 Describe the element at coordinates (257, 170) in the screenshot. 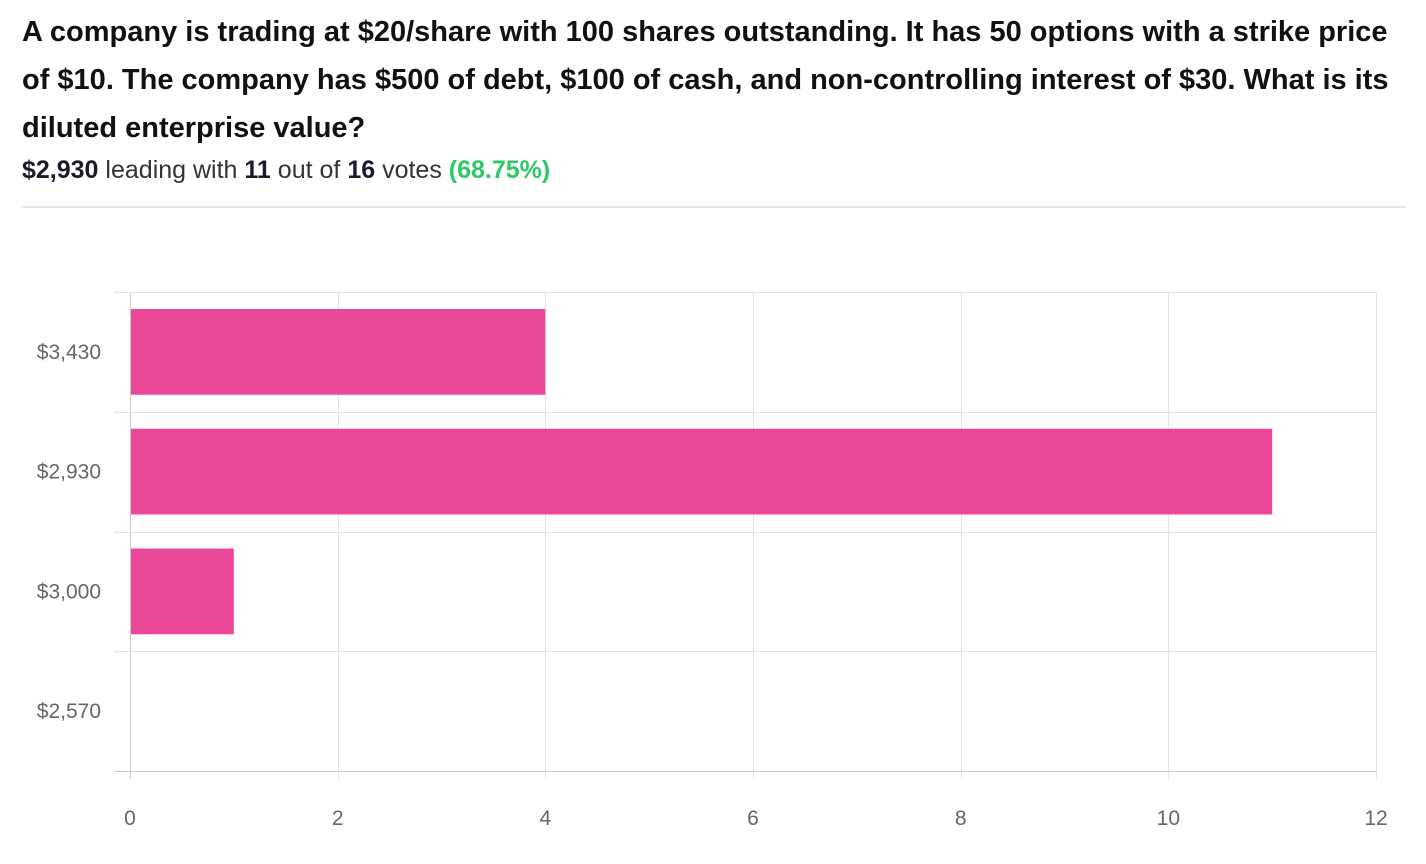

I see `leader-vote-count: 11` at that location.